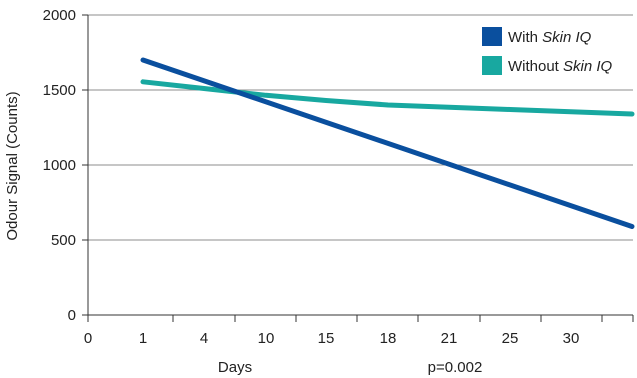  I want to click on x-tick-label: 21, so click(449, 338).